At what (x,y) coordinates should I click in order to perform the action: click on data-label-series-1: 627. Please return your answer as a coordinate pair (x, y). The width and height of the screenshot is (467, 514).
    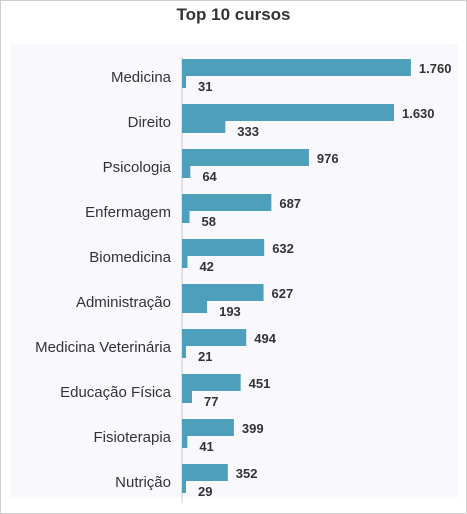
    Looking at the image, I should click on (283, 293).